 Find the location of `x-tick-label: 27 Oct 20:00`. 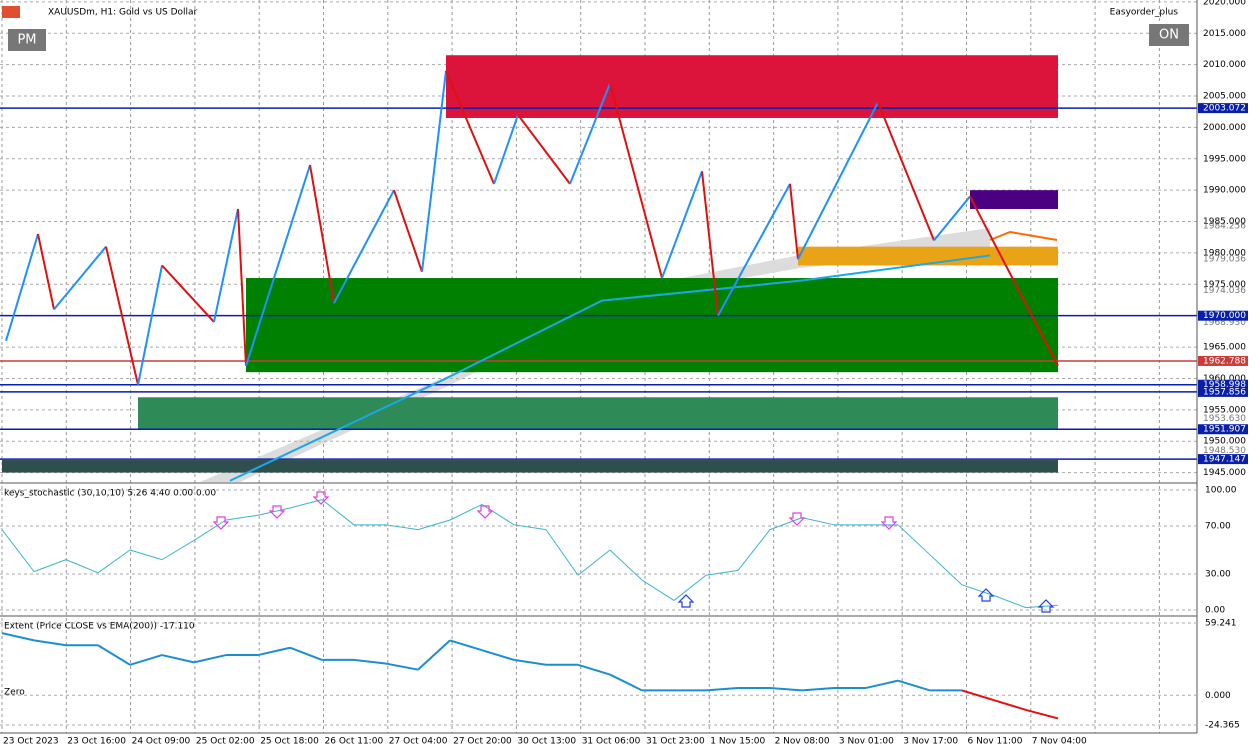

x-tick-label: 27 Oct 20:00 is located at coordinates (482, 742).